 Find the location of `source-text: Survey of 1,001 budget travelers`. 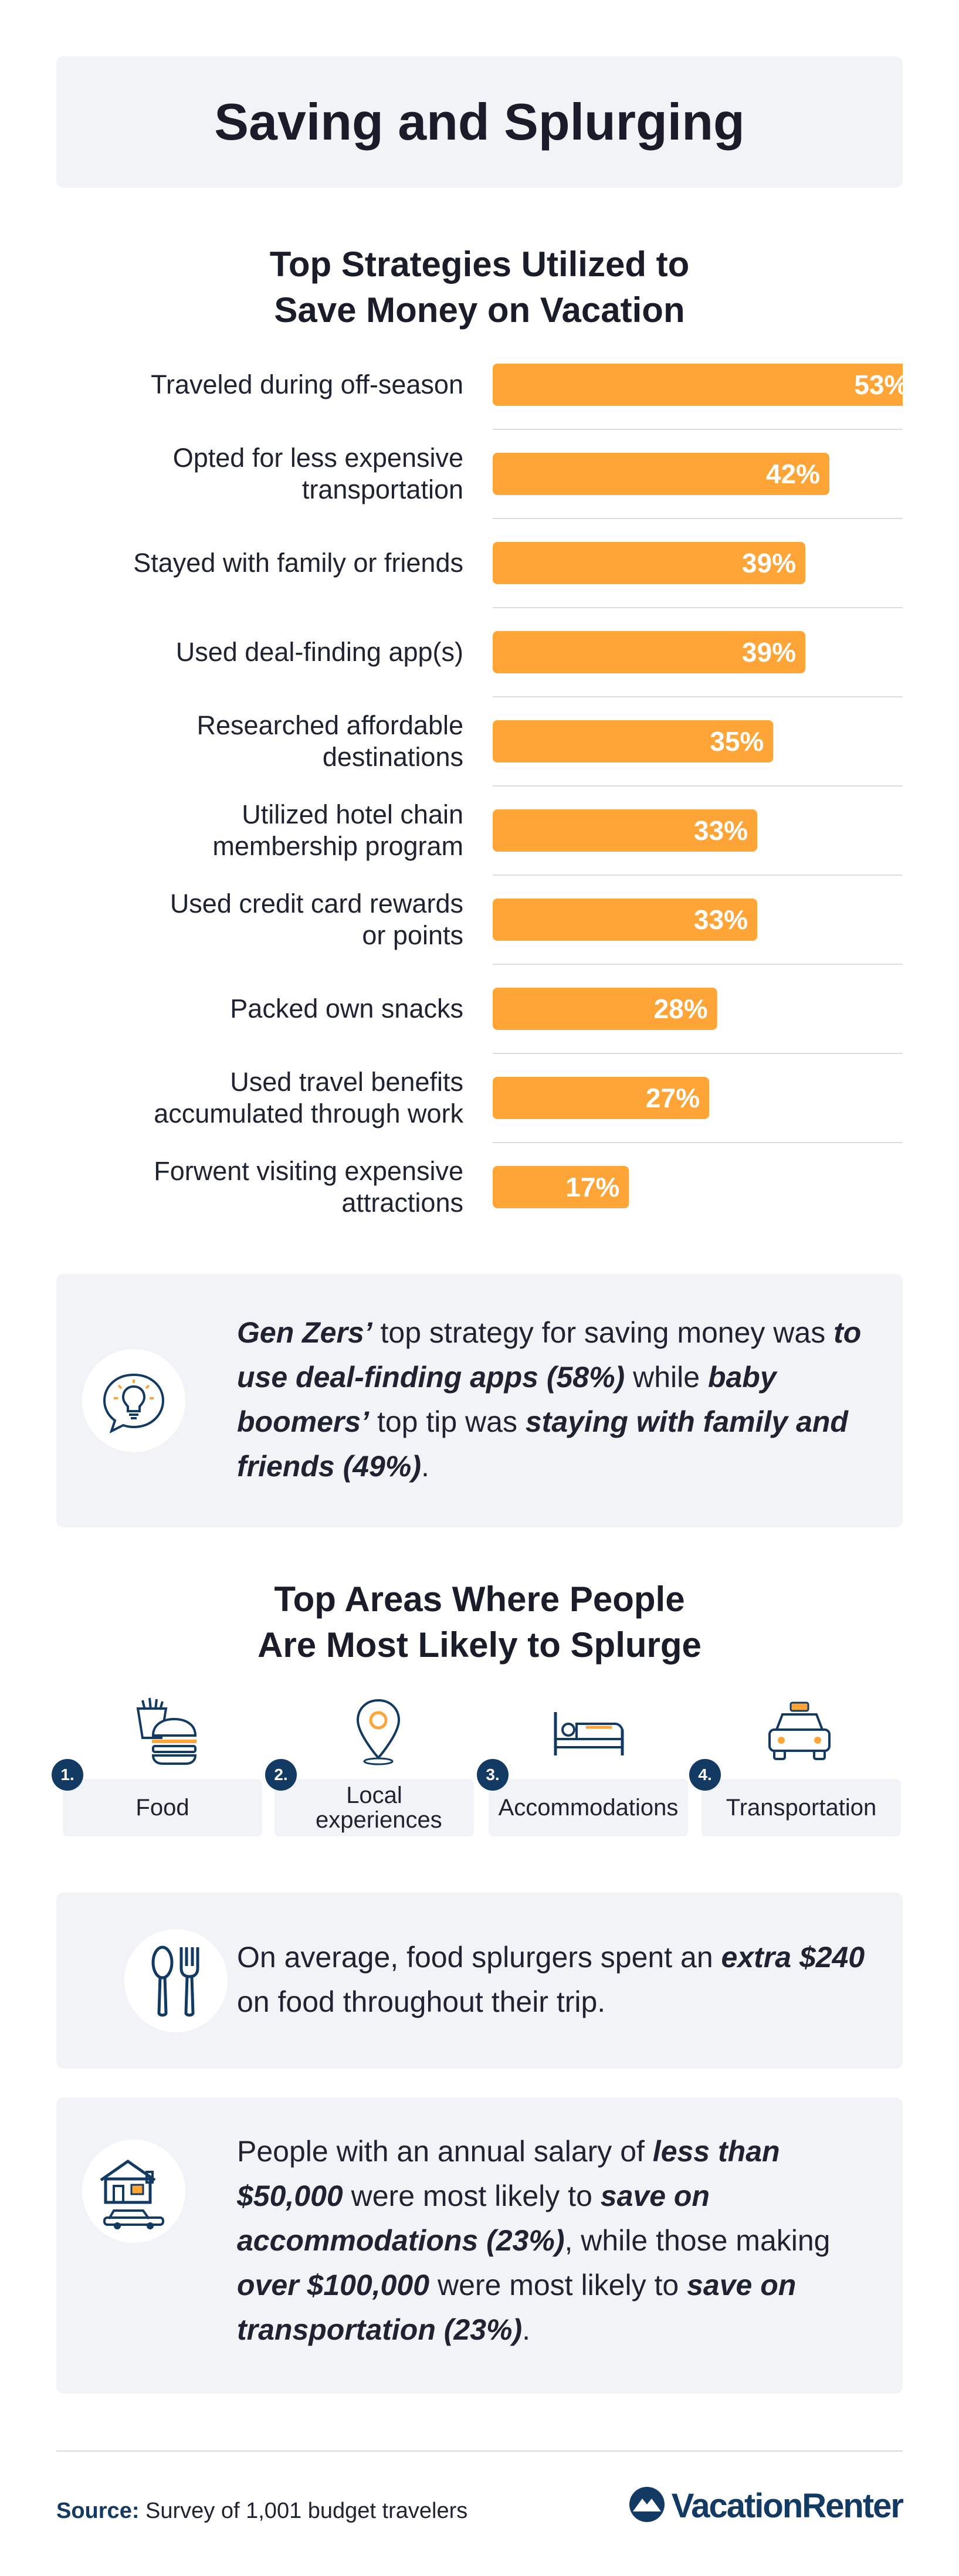

source-text: Survey of 1,001 budget travelers is located at coordinates (304, 2511).